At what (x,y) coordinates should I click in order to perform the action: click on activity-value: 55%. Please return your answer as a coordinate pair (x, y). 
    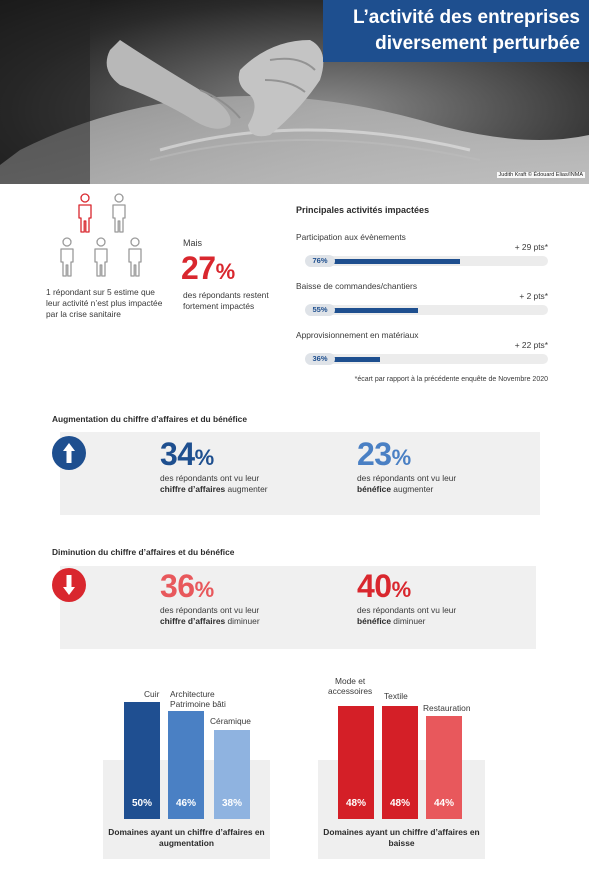
    Looking at the image, I should click on (320, 310).